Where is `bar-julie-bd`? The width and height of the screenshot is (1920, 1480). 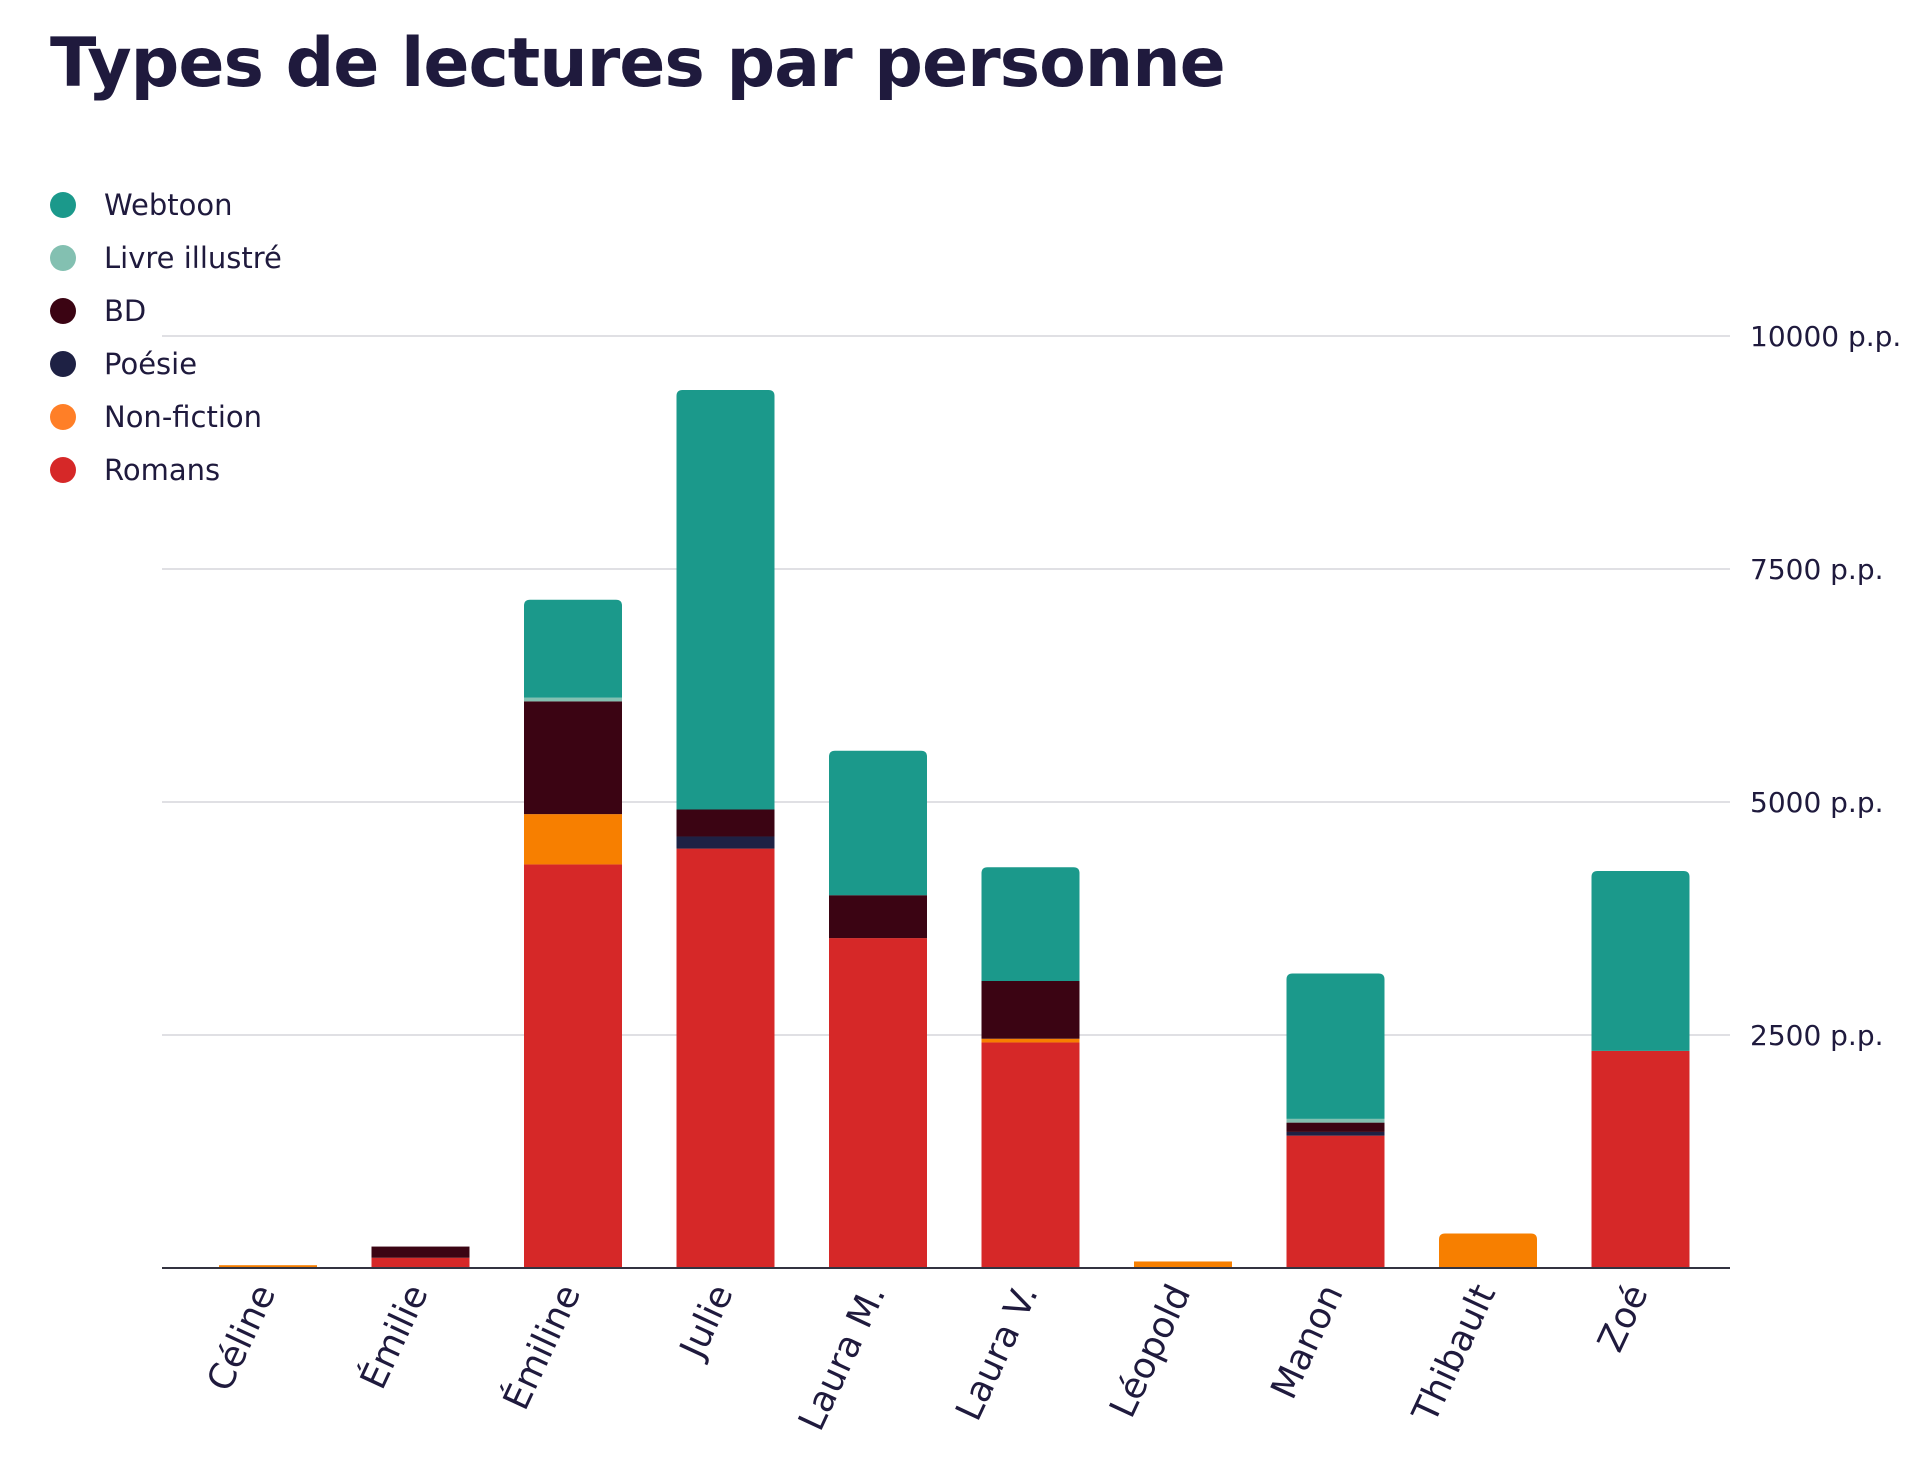
bar-julie-bd is located at coordinates (725, 823).